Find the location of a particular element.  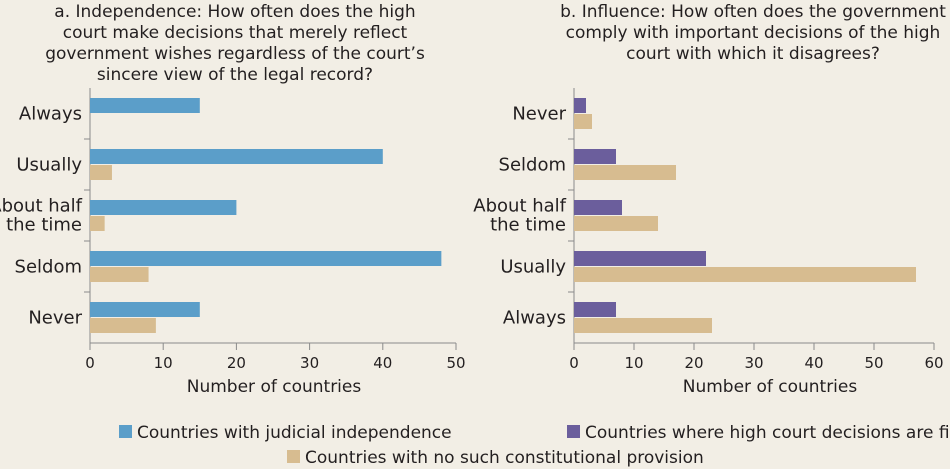

legend-swatch-decisions-final is located at coordinates (573, 431).